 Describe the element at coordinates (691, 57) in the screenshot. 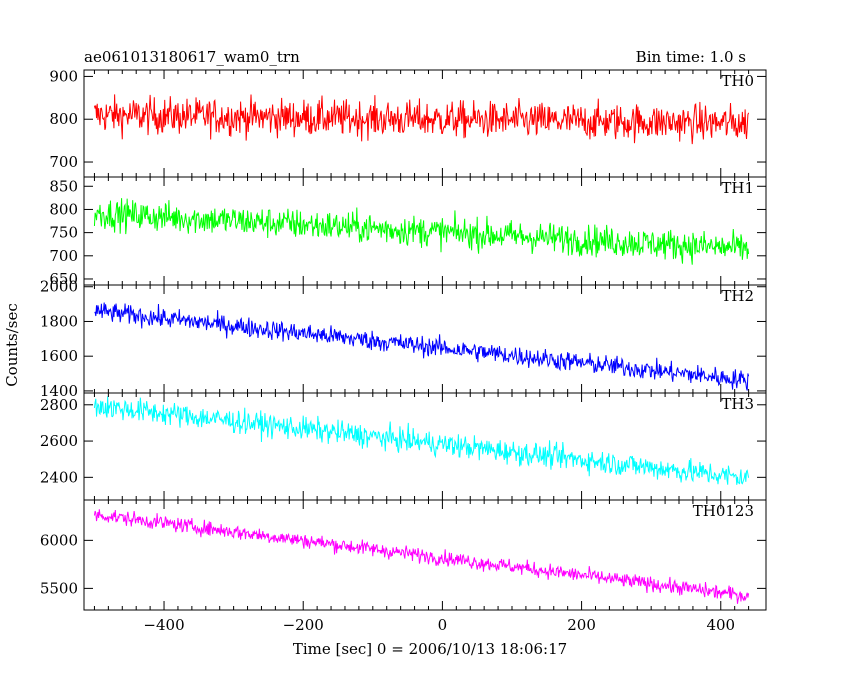

I see `bin-time-label: Bin time: 1.0 s` at that location.